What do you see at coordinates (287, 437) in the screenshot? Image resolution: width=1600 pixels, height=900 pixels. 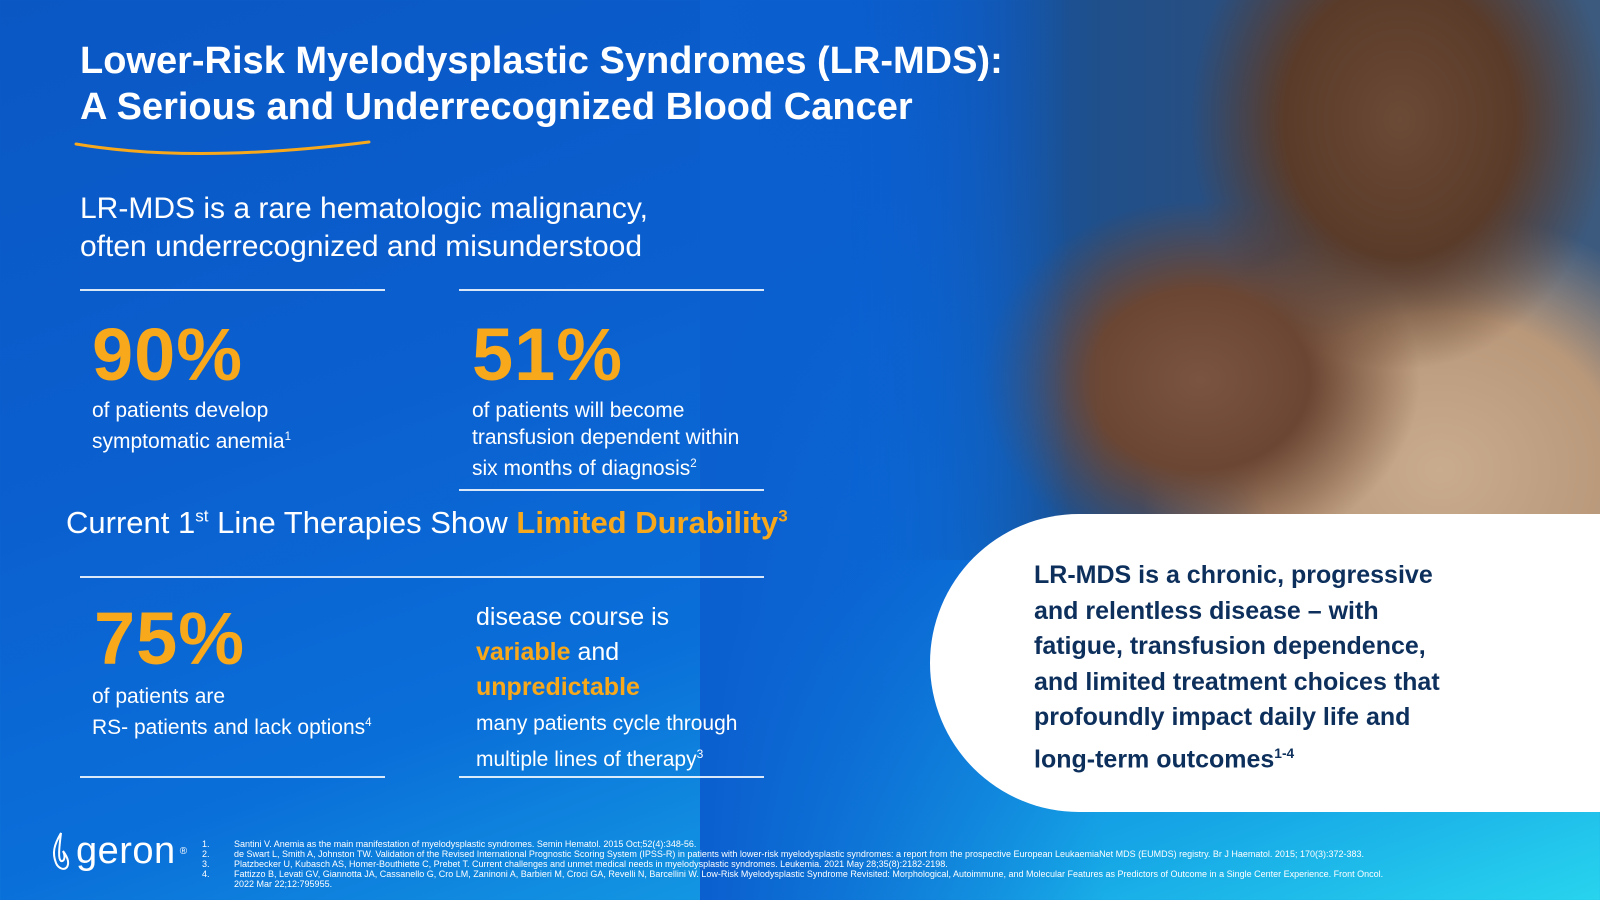 I see `footnote-ref: 1` at bounding box center [287, 437].